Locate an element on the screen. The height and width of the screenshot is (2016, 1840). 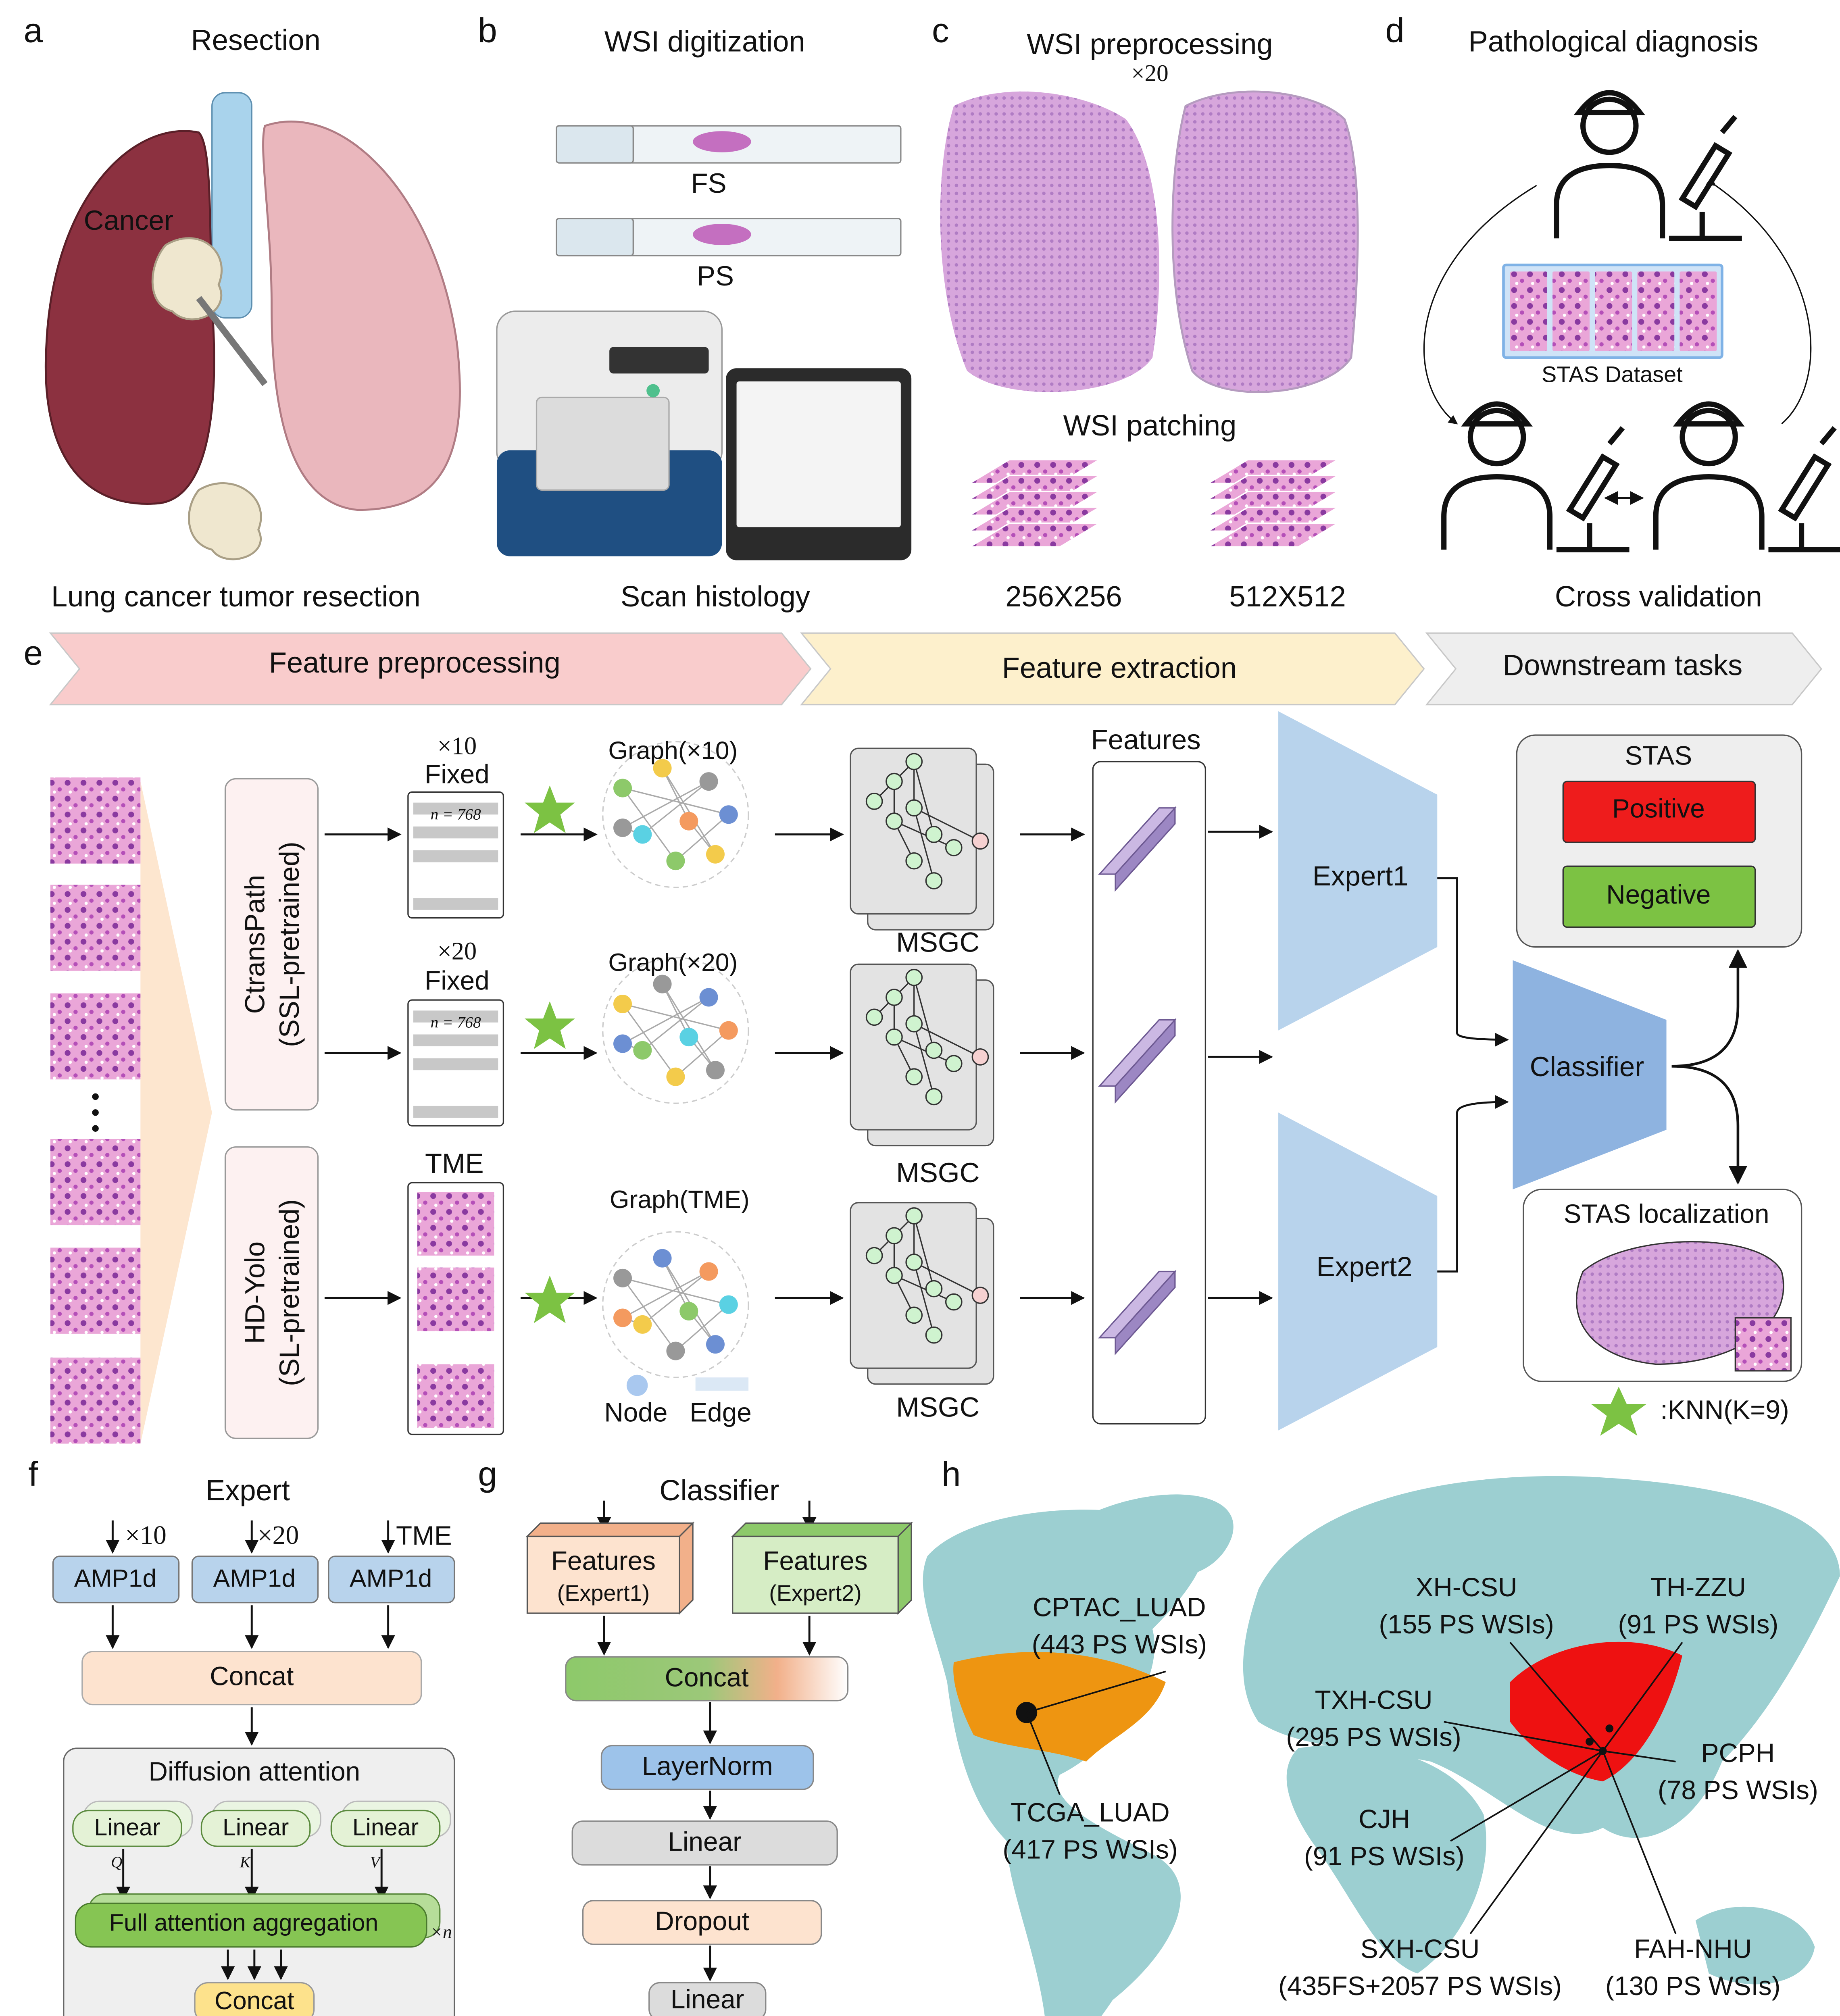
slide-label is located at coordinates (595, 237).